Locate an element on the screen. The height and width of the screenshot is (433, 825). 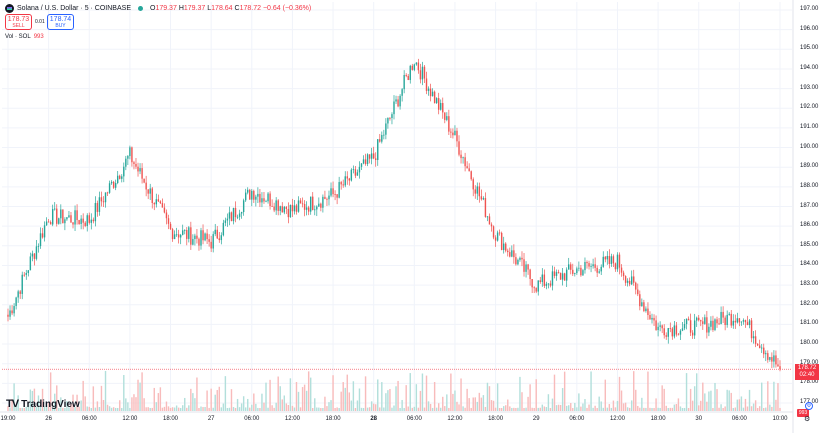
sell-button: 178.73 SELL is located at coordinates (18, 22).